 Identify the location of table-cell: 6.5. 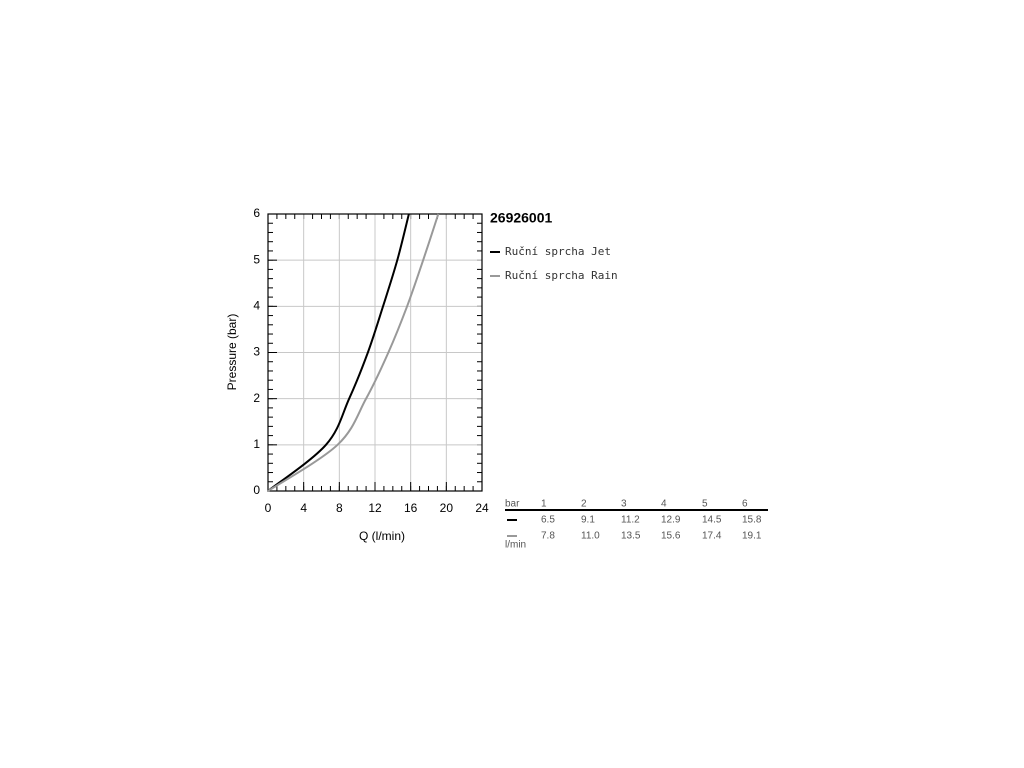
(548, 520).